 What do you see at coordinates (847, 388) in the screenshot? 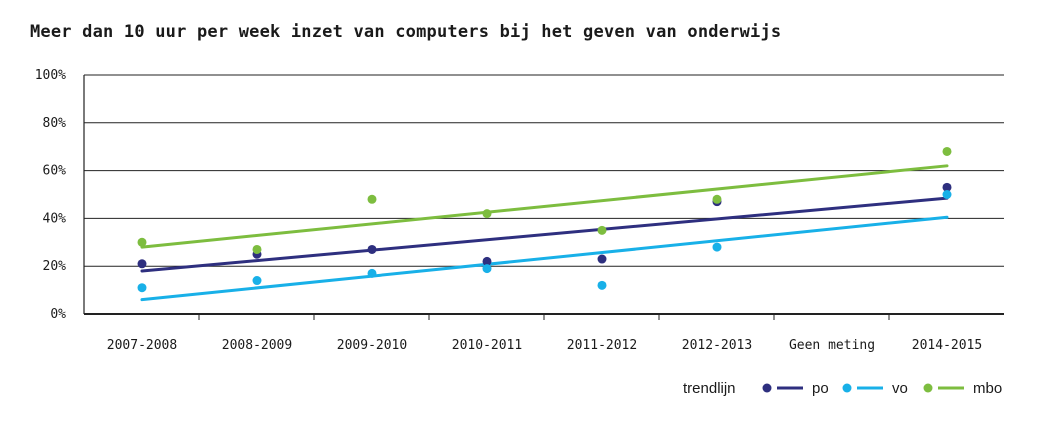
I see `legend-marker-vo` at bounding box center [847, 388].